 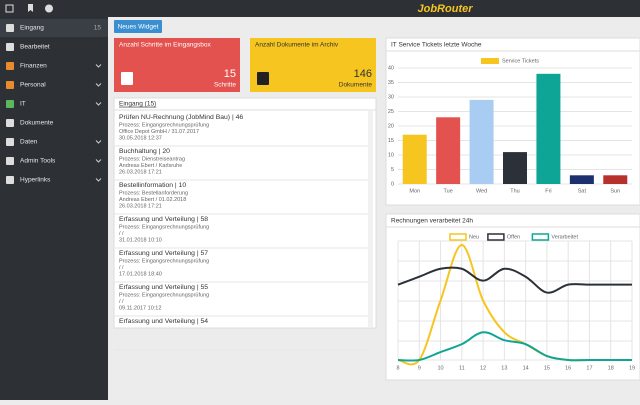 What do you see at coordinates (152, 185) in the screenshot?
I see `item-title: Bestellinformation | 10` at bounding box center [152, 185].